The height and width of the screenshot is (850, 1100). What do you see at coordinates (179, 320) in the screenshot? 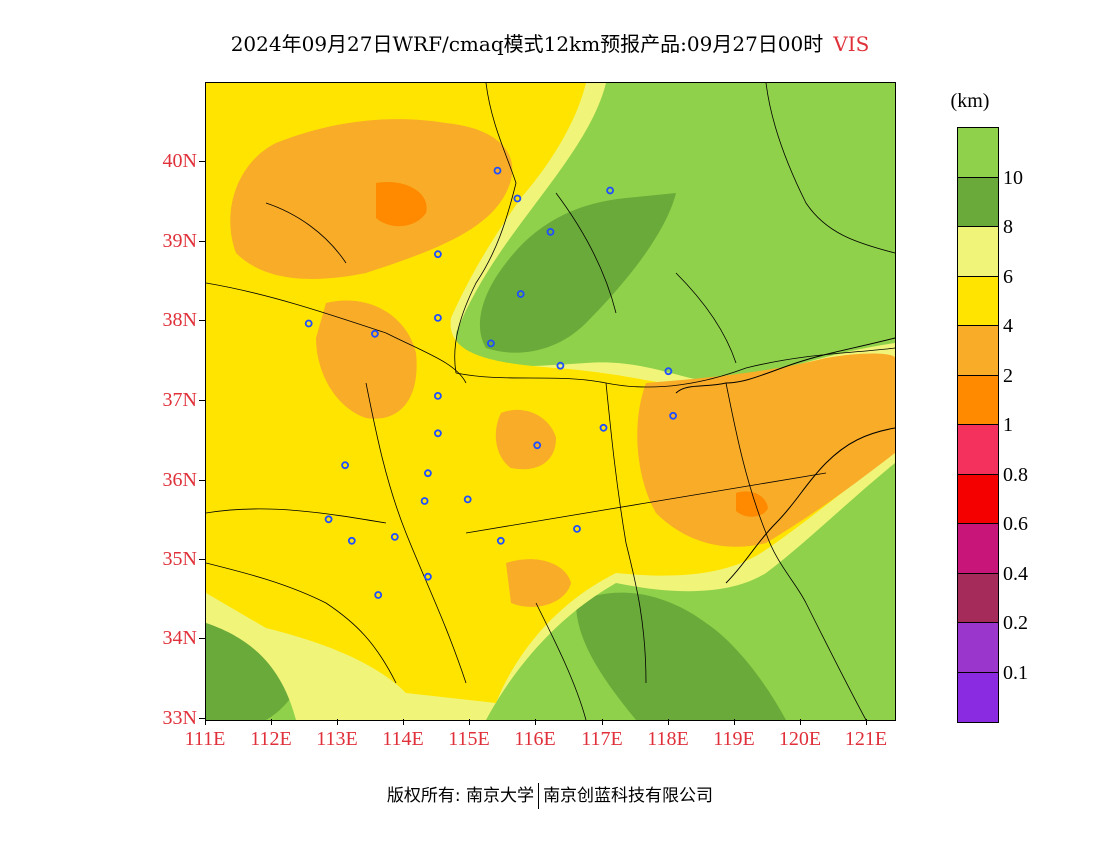
I see `lat-label-38n: 38N` at bounding box center [179, 320].